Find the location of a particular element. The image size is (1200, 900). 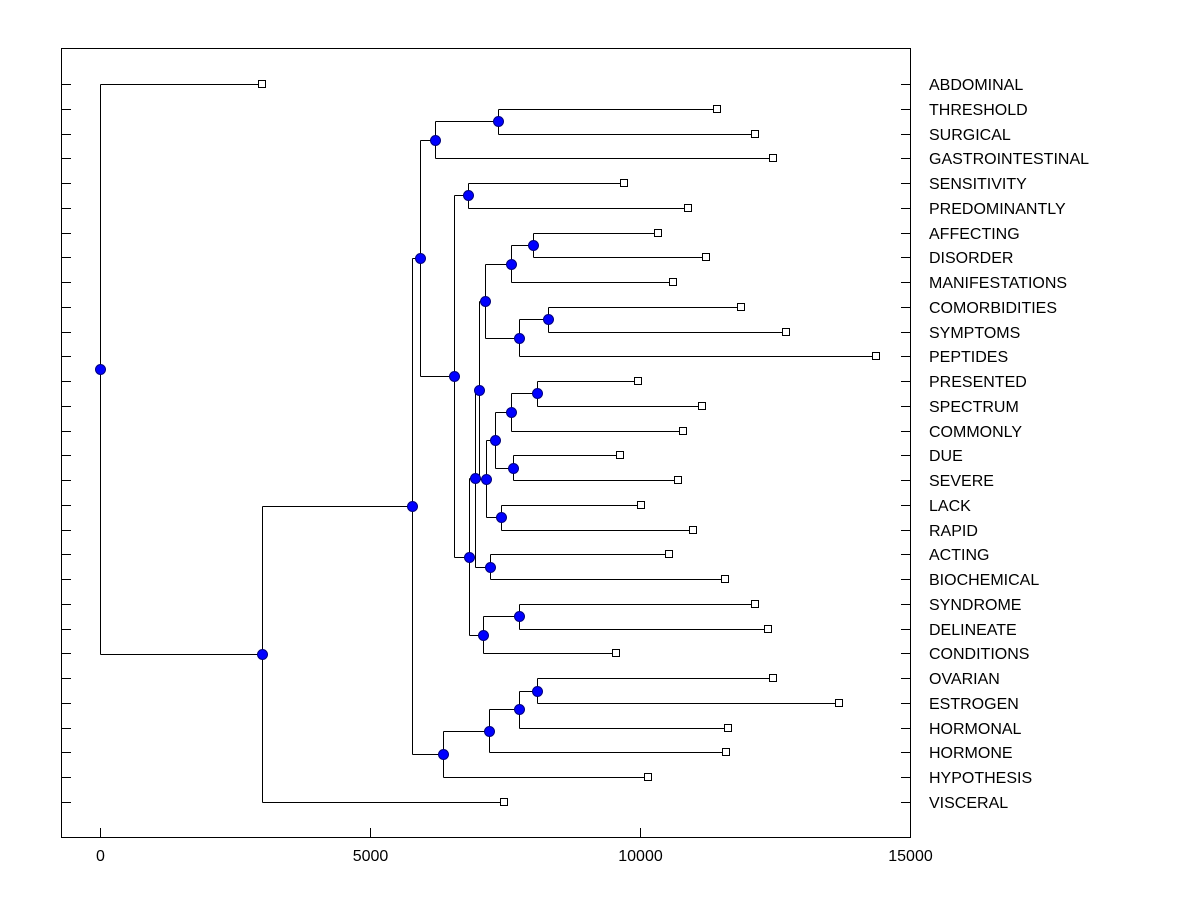

x-tick-label: 10000 is located at coordinates (640, 856).